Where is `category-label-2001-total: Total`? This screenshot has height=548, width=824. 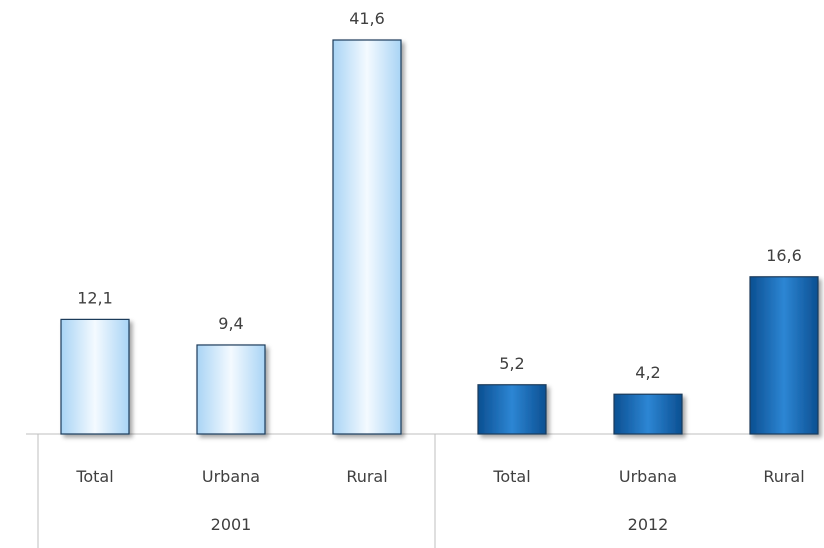
category-label-2001-total: Total is located at coordinates (94, 476).